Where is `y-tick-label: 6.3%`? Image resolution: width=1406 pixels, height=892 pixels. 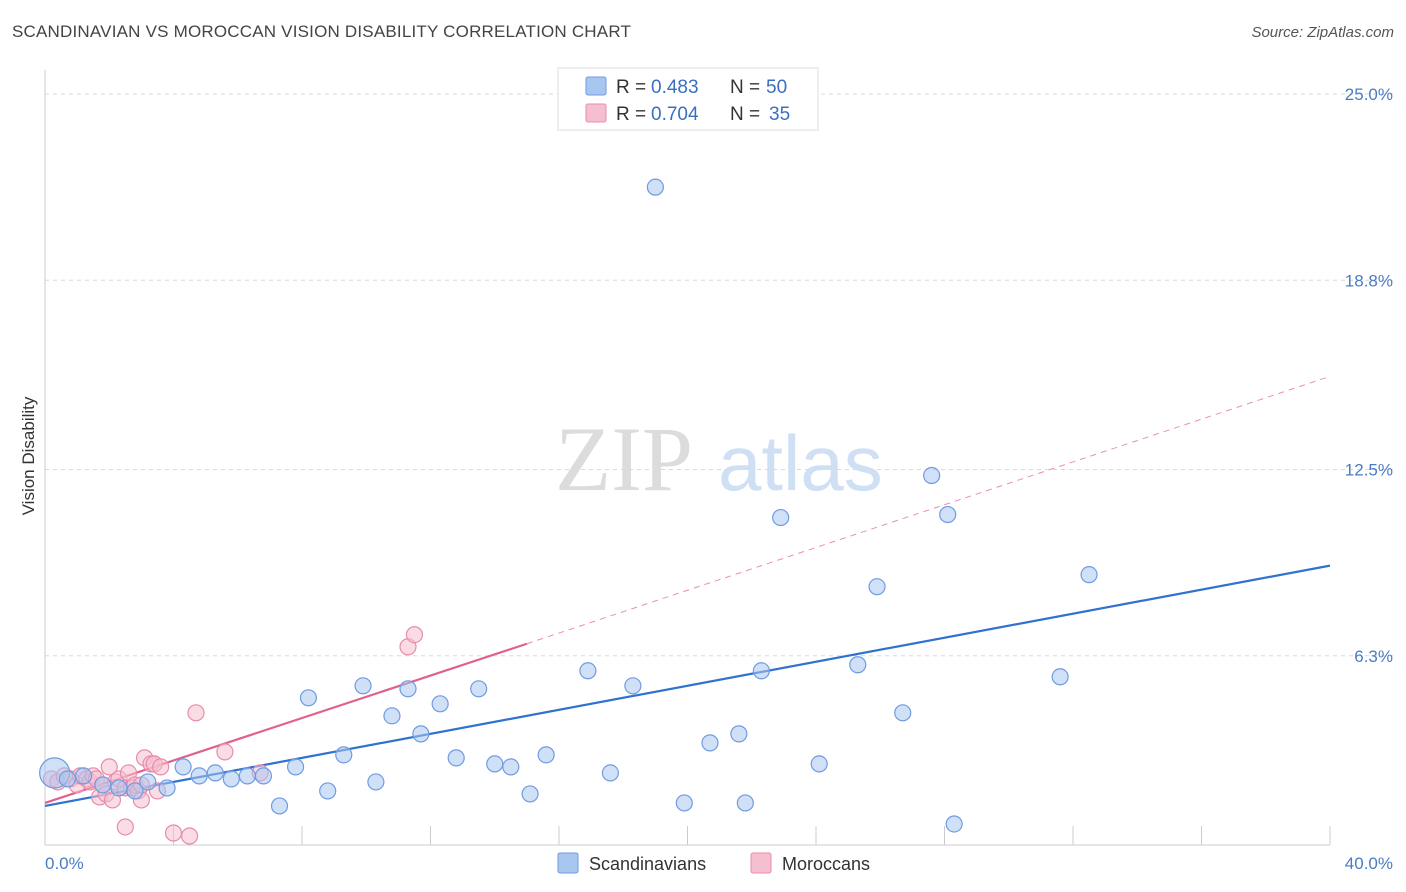
y-tick-label: 6.3% is located at coordinates (1373, 656).